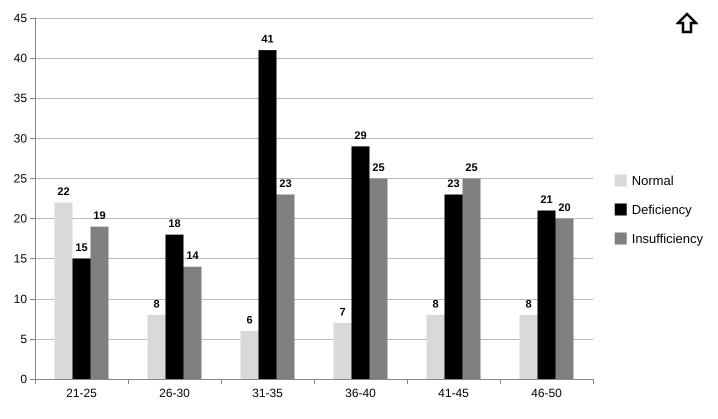 The image size is (718, 419). I want to click on x-tick-label: 31-35, so click(268, 393).